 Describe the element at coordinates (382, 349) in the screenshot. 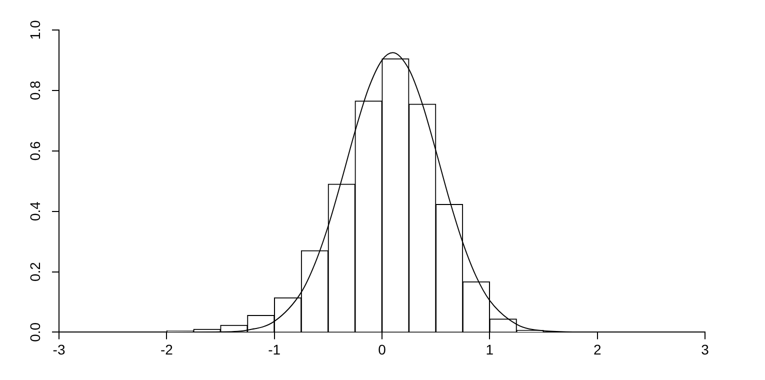

I see `x-tick-label: 0` at that location.